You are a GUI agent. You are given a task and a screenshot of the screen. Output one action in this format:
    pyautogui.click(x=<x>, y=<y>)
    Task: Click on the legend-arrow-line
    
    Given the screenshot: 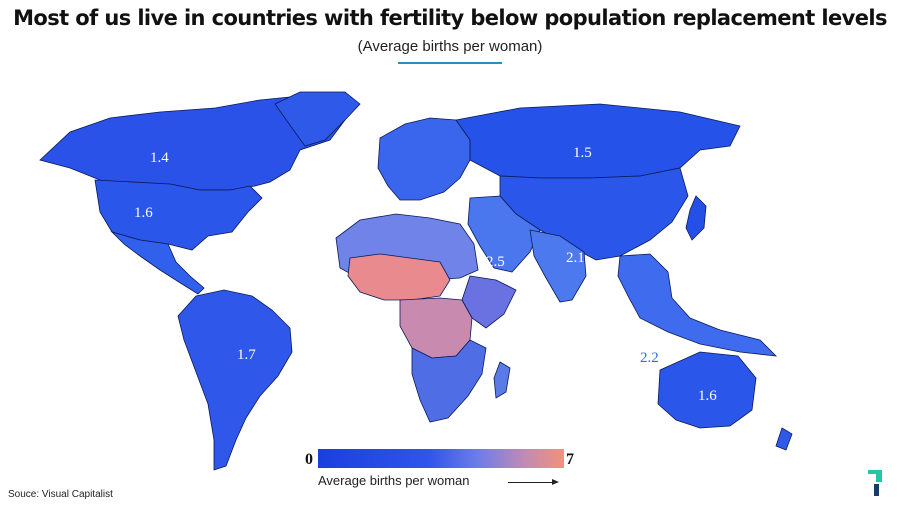 What is the action you would take?
    pyautogui.click(x=531, y=482)
    